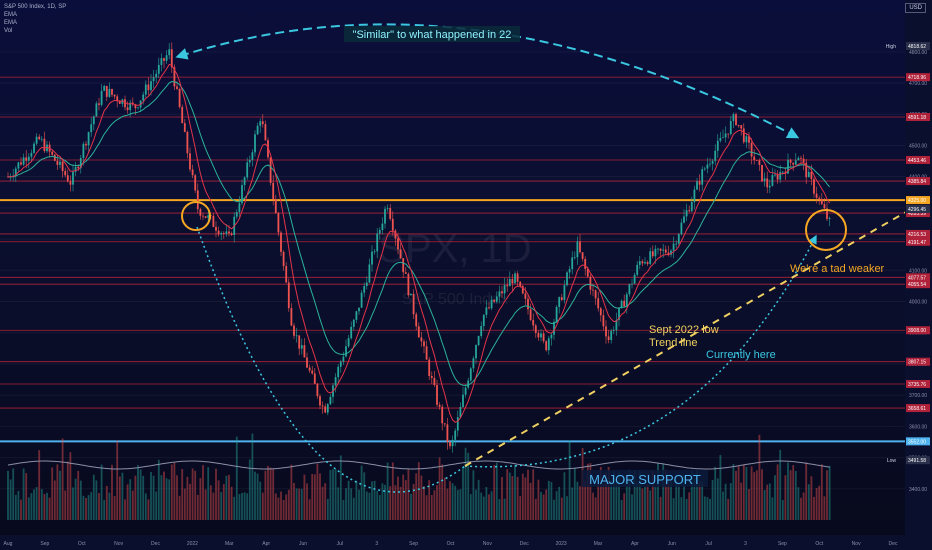 The width and height of the screenshot is (932, 550). What do you see at coordinates (419, 476) in the screenshot?
I see `volume-bars` at bounding box center [419, 476].